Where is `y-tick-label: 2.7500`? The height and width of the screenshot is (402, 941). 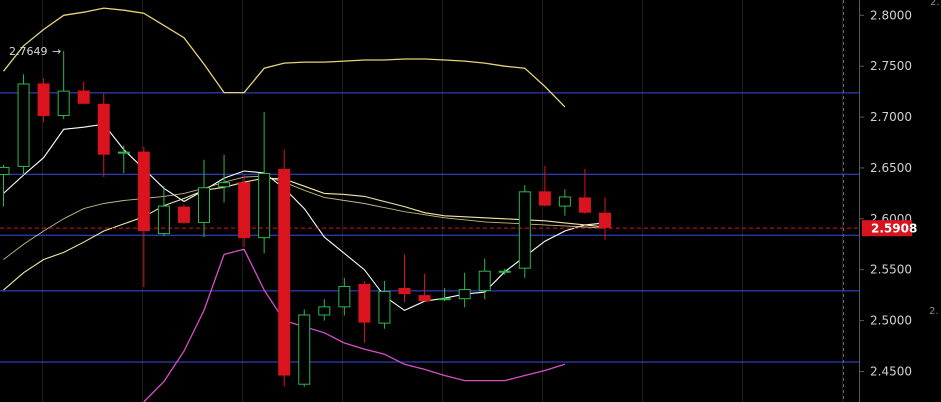 y-tick-label: 2.7500 is located at coordinates (891, 66).